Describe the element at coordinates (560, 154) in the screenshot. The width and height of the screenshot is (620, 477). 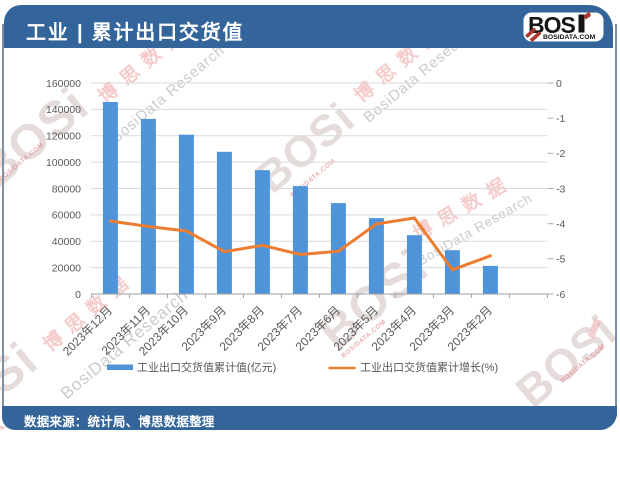
I see `svg-text: -2` at that location.